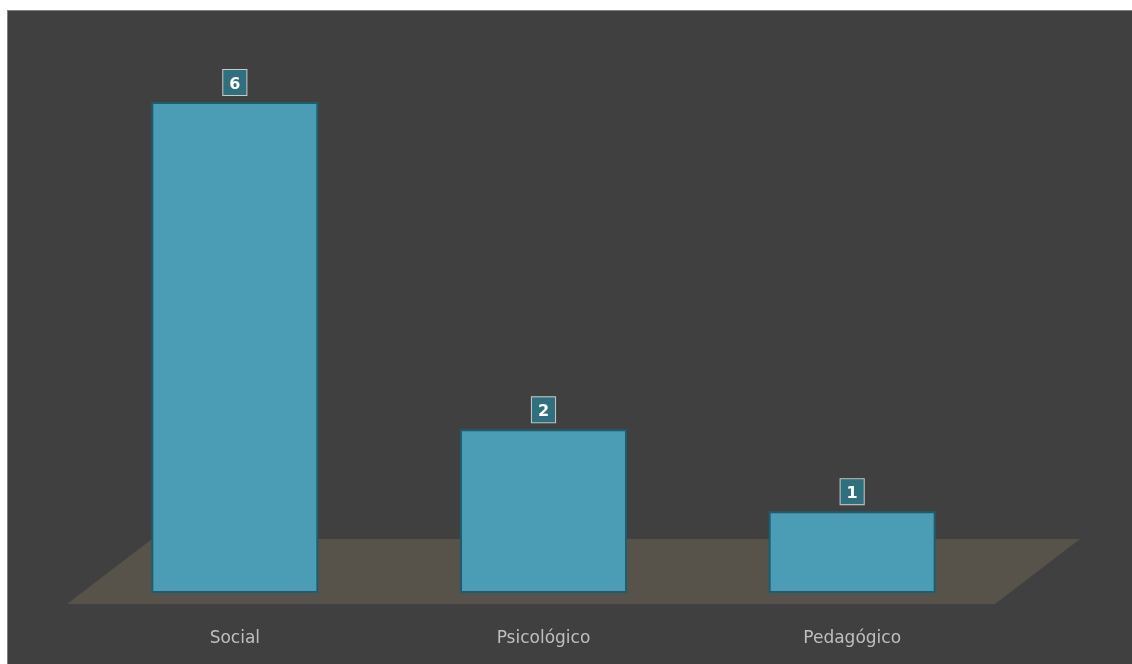  What do you see at coordinates (235, 83) in the screenshot?
I see `data-label: 6` at bounding box center [235, 83].